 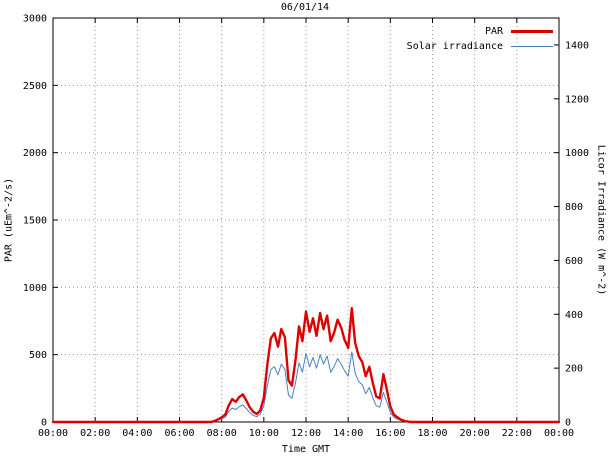 I want to click on y-right-tick-label: 600, so click(x=574, y=261).